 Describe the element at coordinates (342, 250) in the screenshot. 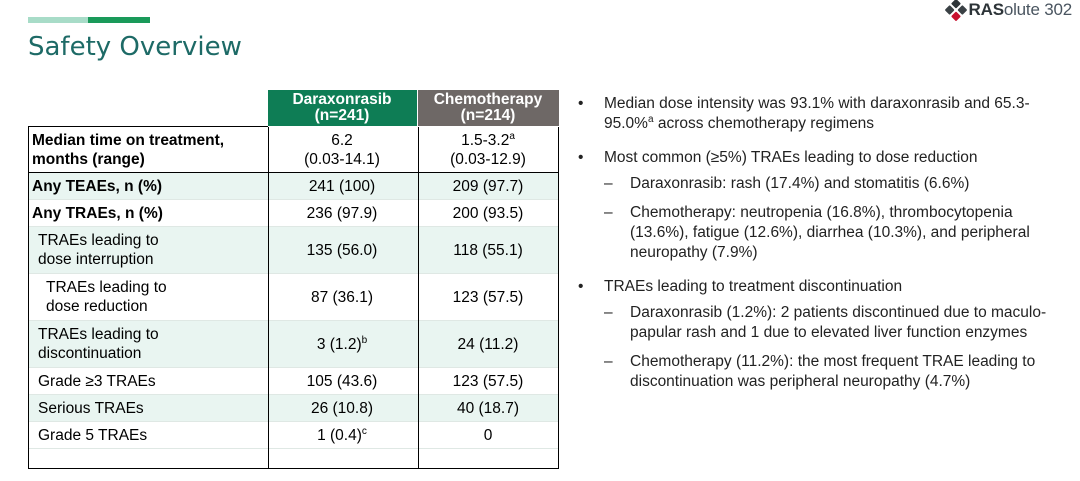

I see `cell-daraxonrasib: 135 (56.0)` at that location.